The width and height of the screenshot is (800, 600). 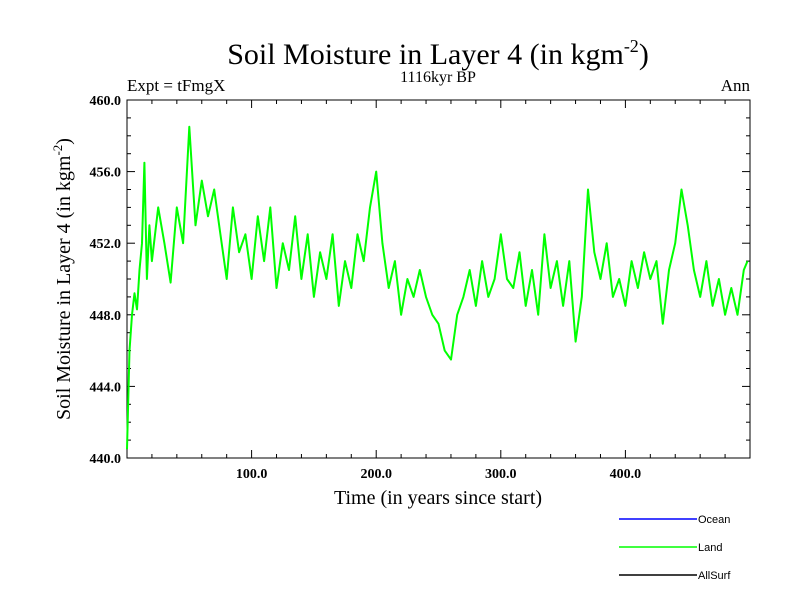 I want to click on x-tick-label: 200.0, so click(x=376, y=474).